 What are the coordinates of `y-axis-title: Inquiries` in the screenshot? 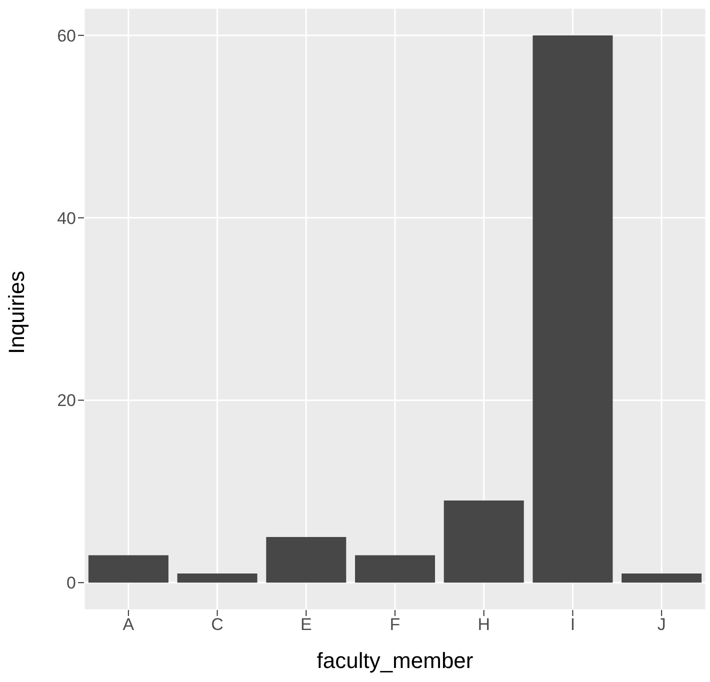 It's located at (16, 312).